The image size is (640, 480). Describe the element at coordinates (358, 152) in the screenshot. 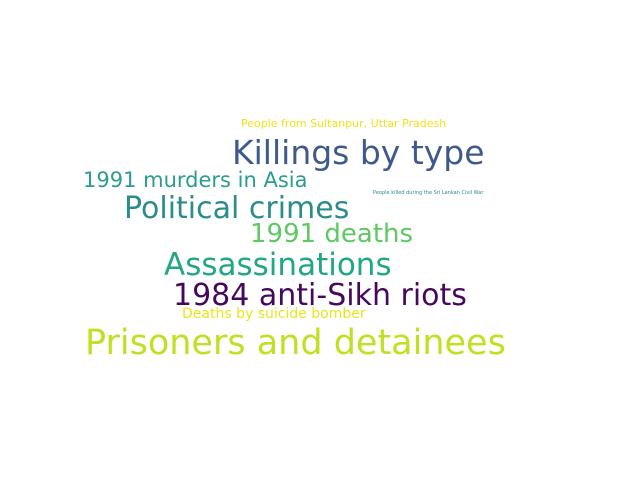

I see `word-killings-by-type: Killings by type` at that location.